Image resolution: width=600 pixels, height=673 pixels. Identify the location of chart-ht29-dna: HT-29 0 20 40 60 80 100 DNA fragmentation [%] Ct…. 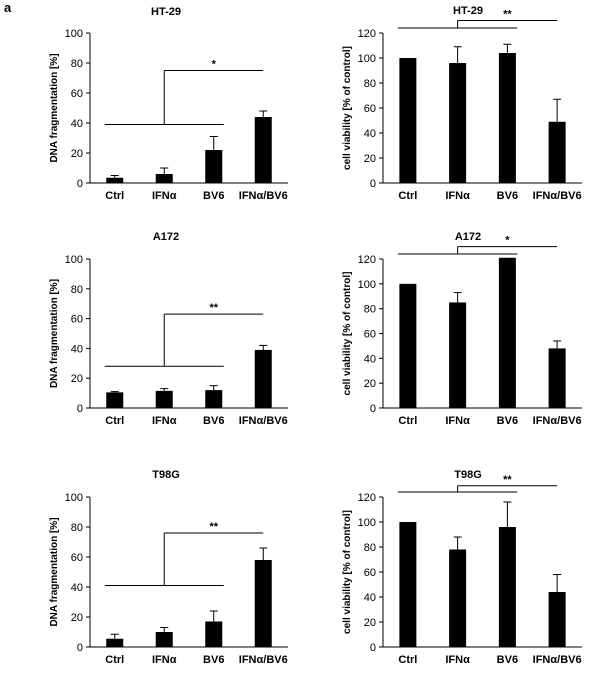
(168, 104).